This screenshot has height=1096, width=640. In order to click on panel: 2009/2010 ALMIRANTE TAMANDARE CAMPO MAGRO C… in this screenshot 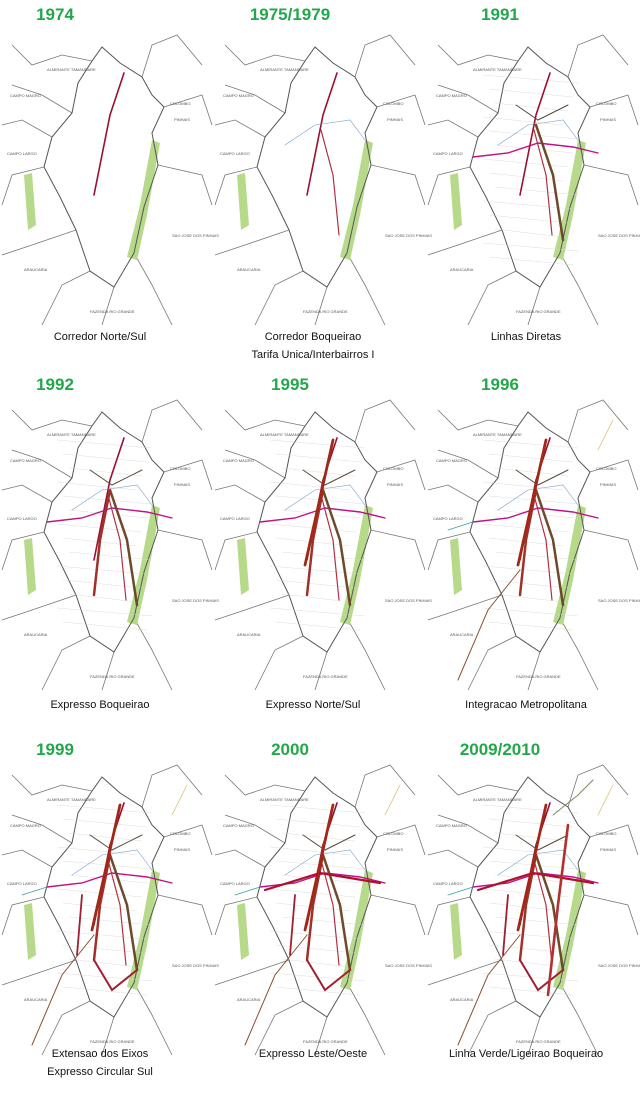, I will do `click(533, 900)`.